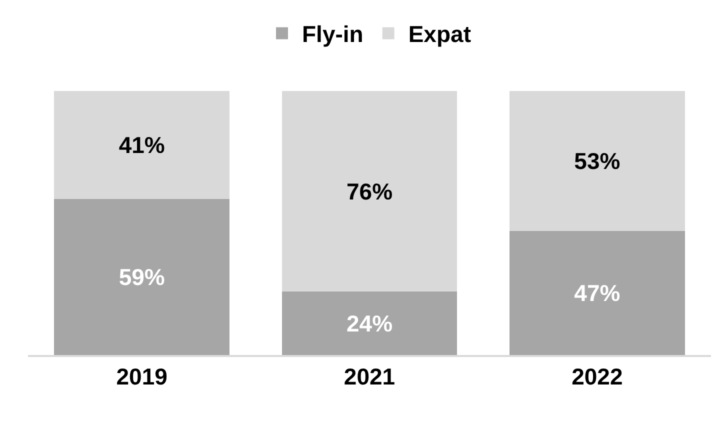 This screenshot has width=723, height=421. Describe the element at coordinates (142, 377) in the screenshot. I see `x-tick-label: 2019` at that location.